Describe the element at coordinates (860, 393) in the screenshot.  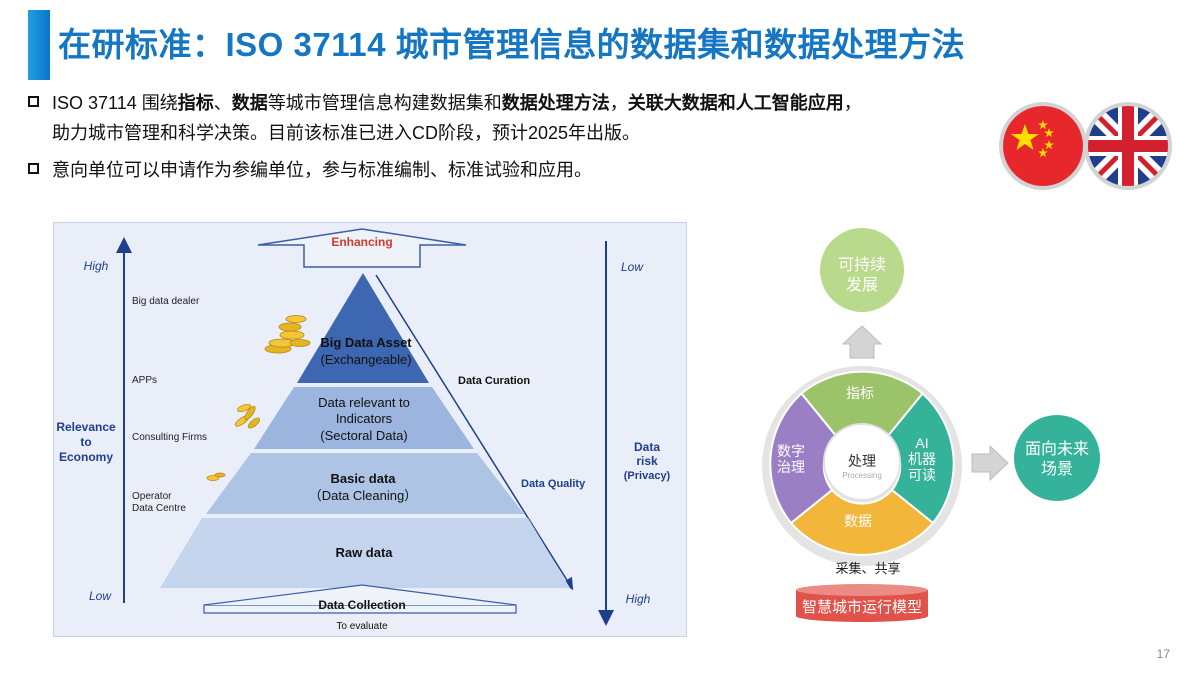
I see `indicators-label: 指标` at that location.